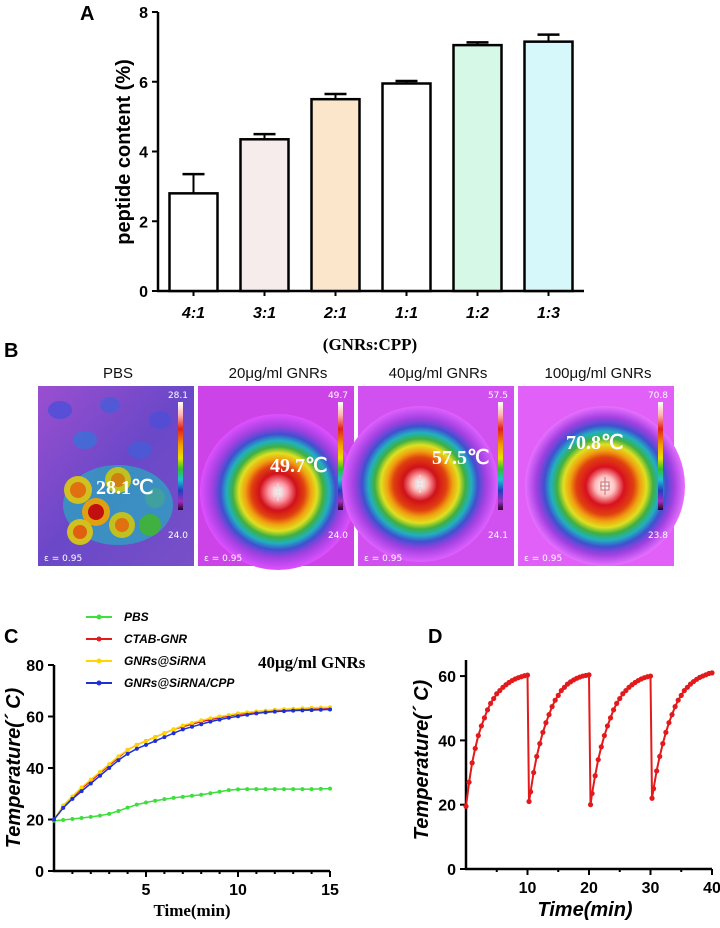 This screenshot has height=928, width=720. Describe the element at coordinates (438, 373) in the screenshot. I see `thermal-title-40: 40μg/ml GNRs` at that location.